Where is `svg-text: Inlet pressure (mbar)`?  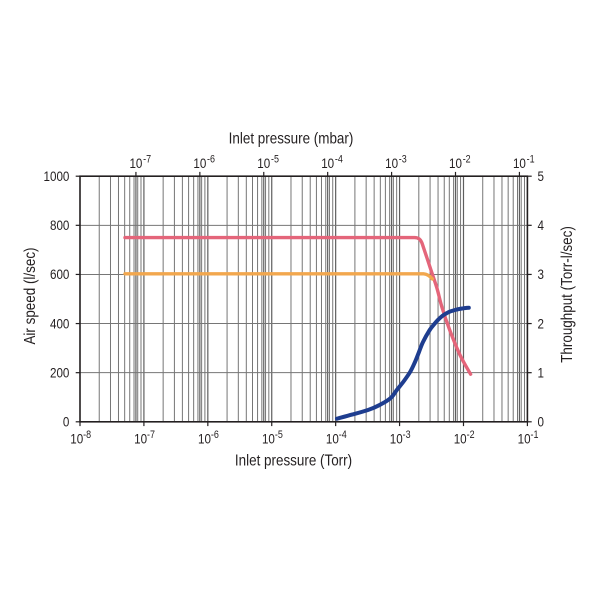
svg-text: Inlet pressure (mbar) is located at coordinates (291, 138).